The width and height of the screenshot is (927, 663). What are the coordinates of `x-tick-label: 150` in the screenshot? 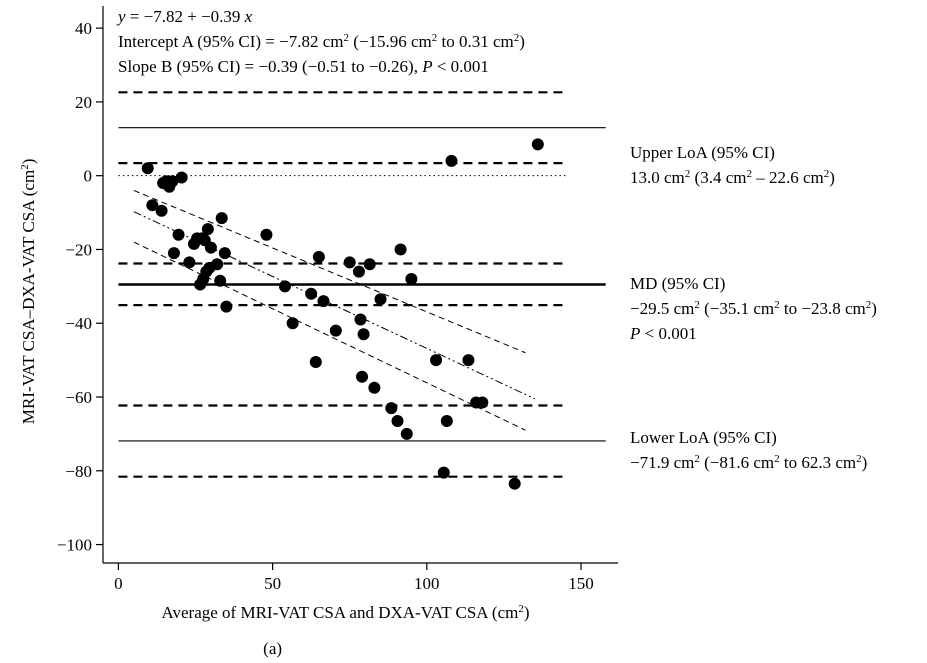 It's located at (581, 583).